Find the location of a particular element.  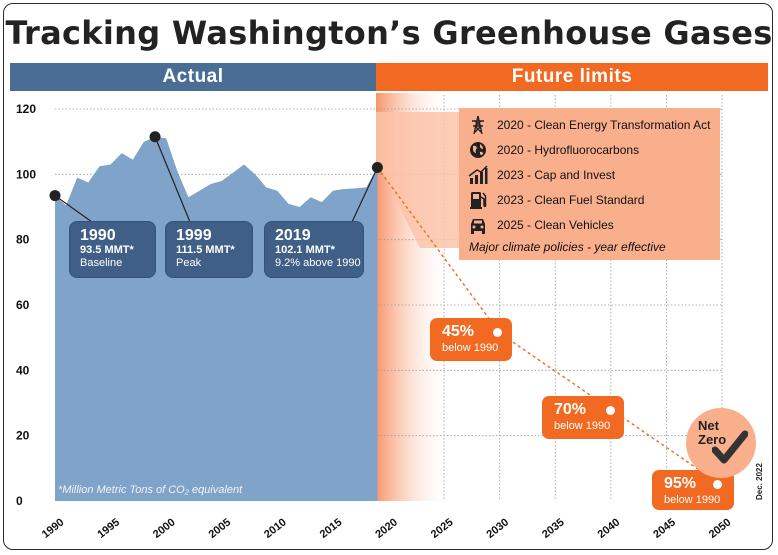

policy-item: 2020 - Clean Energy Transformation Act is located at coordinates (588, 125).